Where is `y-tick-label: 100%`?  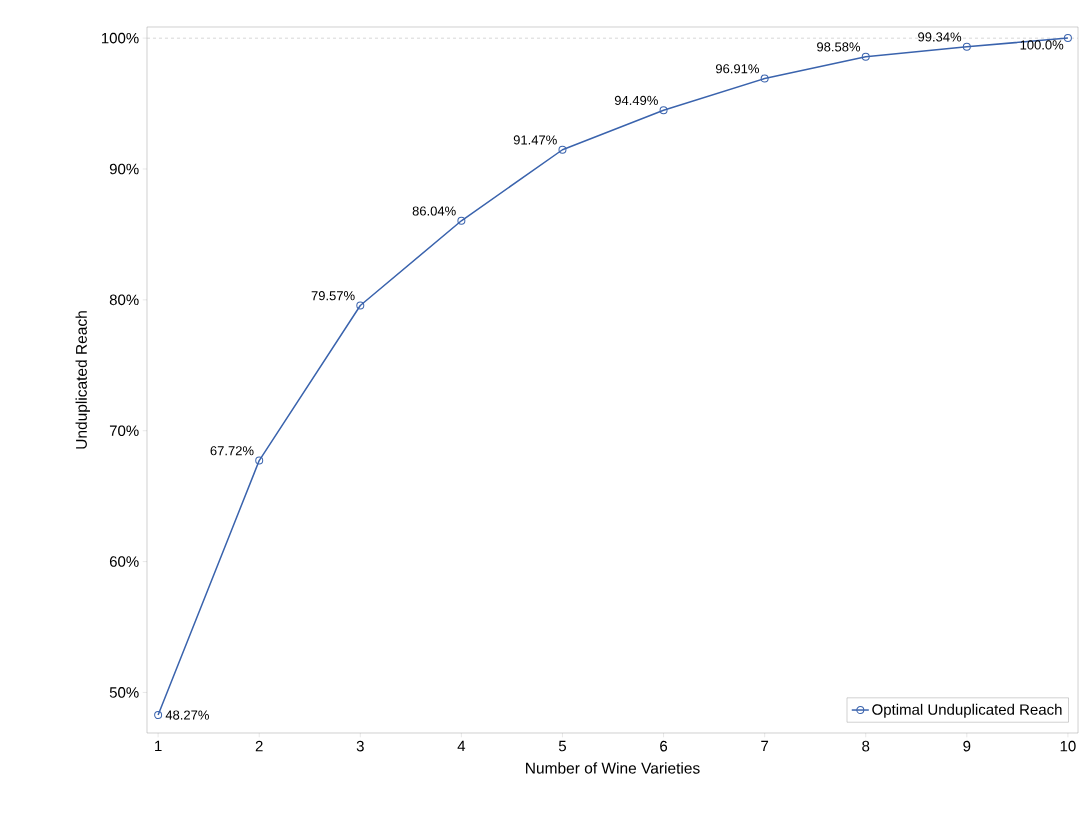 y-tick-label: 100% is located at coordinates (120, 38).